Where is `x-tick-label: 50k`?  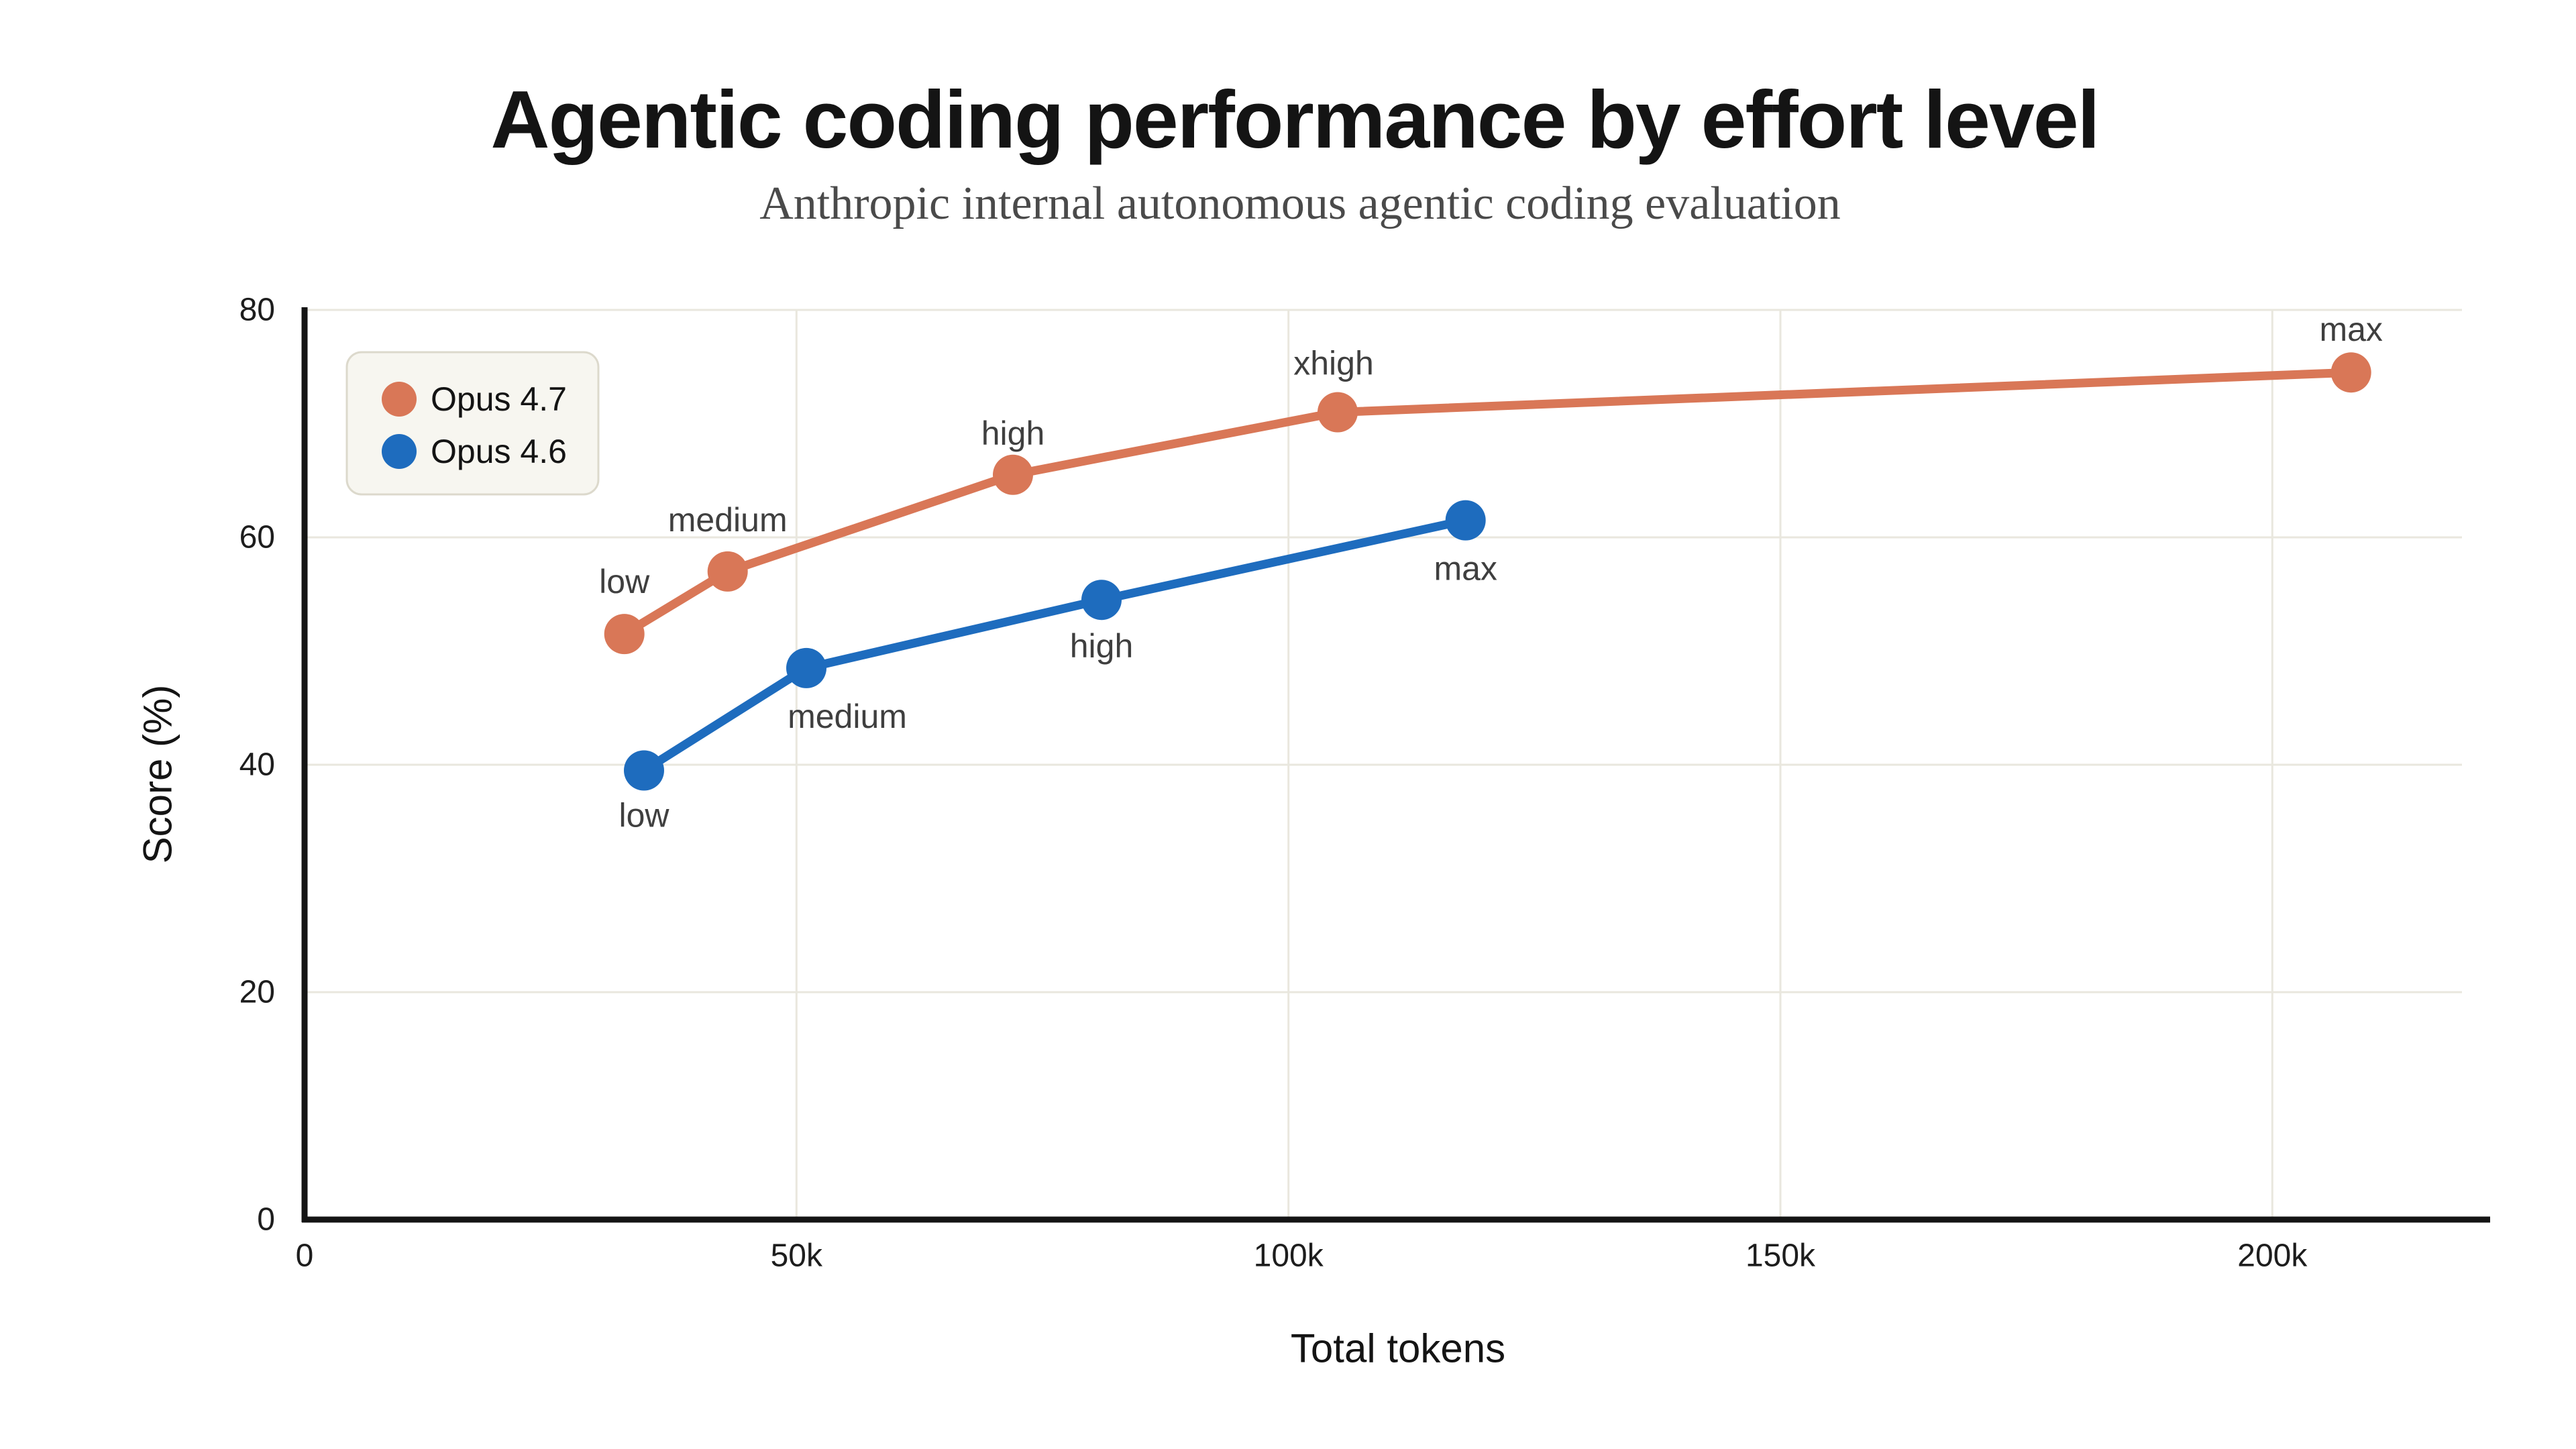 x-tick-label: 50k is located at coordinates (797, 1256).